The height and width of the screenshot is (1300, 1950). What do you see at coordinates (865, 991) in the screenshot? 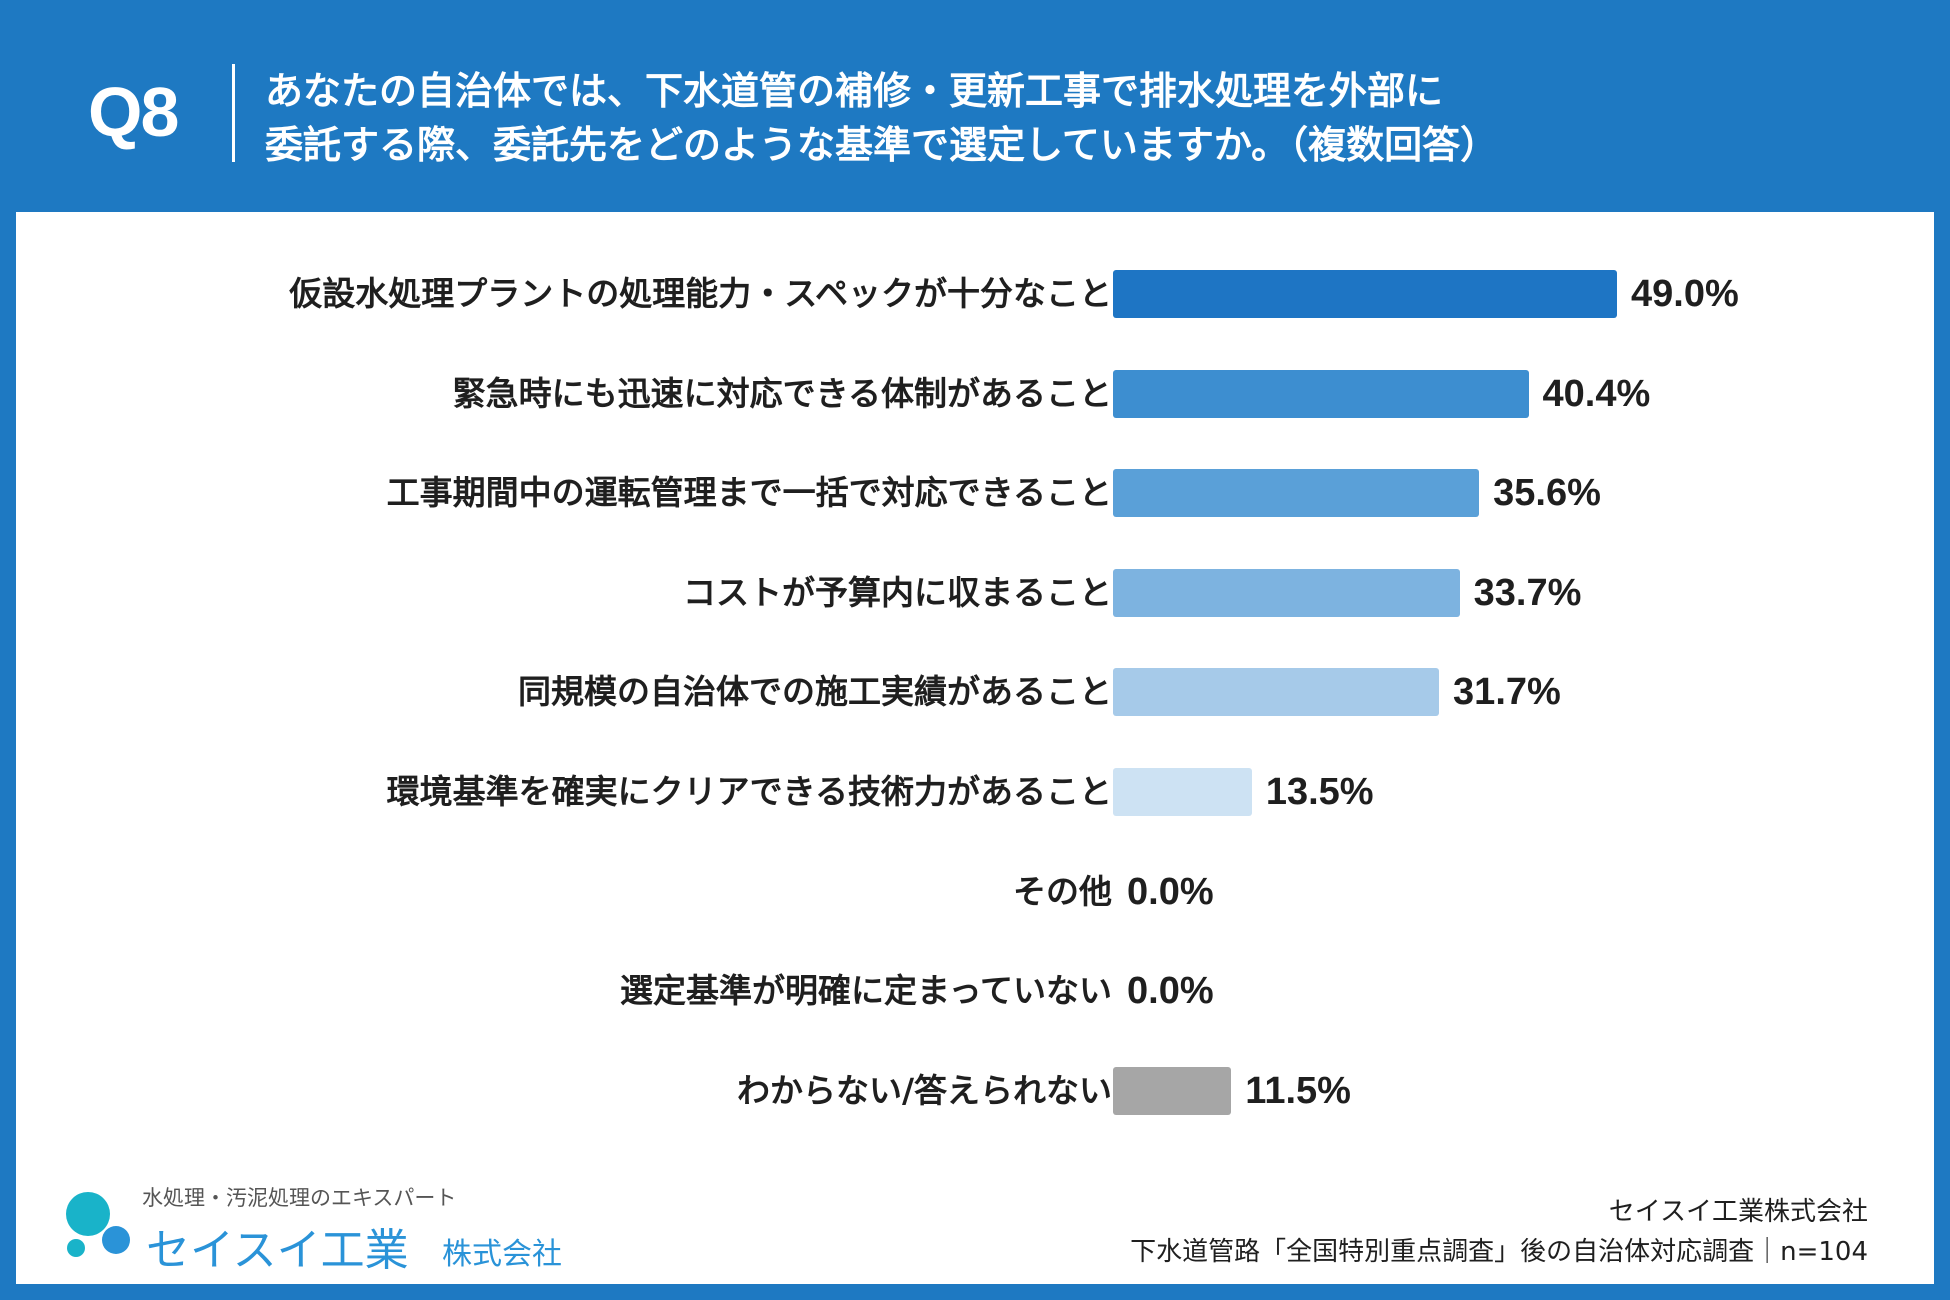
I see `category-label: 選定基準が明確に定まっていない` at bounding box center [865, 991].